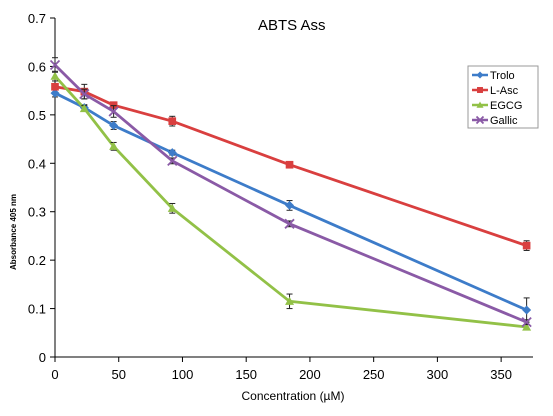  Describe the element at coordinates (504, 121) in the screenshot. I see `legend-label: Gallic` at that location.